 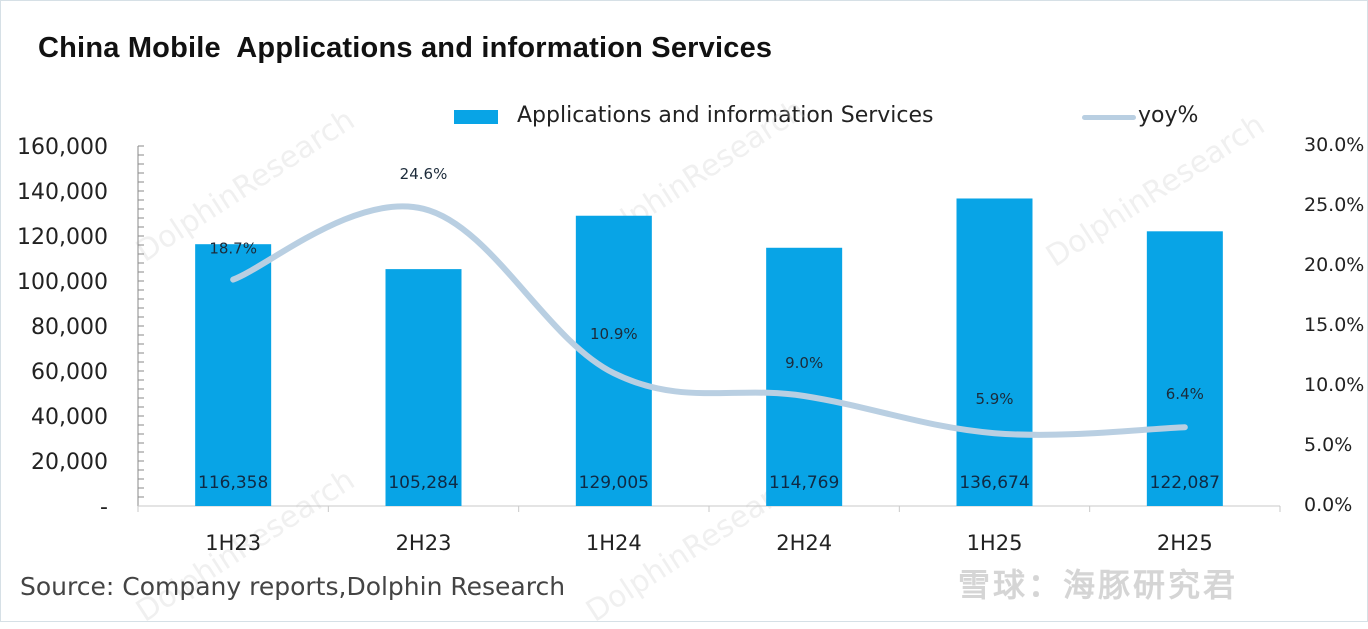 What do you see at coordinates (1334, 325) in the screenshot?
I see `y-right-tick-label: 15.0%` at bounding box center [1334, 325].